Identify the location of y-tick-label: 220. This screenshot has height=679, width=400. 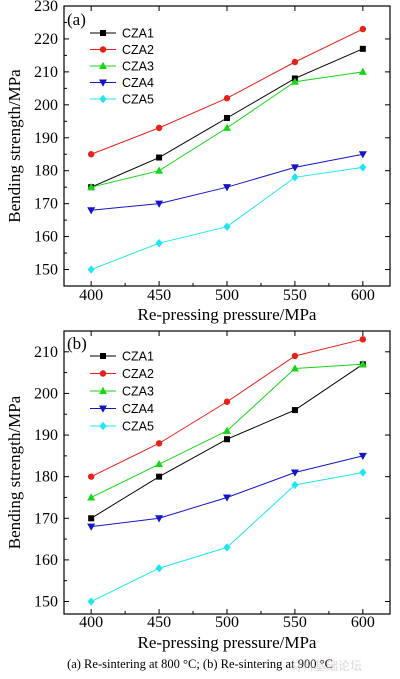
(46, 39).